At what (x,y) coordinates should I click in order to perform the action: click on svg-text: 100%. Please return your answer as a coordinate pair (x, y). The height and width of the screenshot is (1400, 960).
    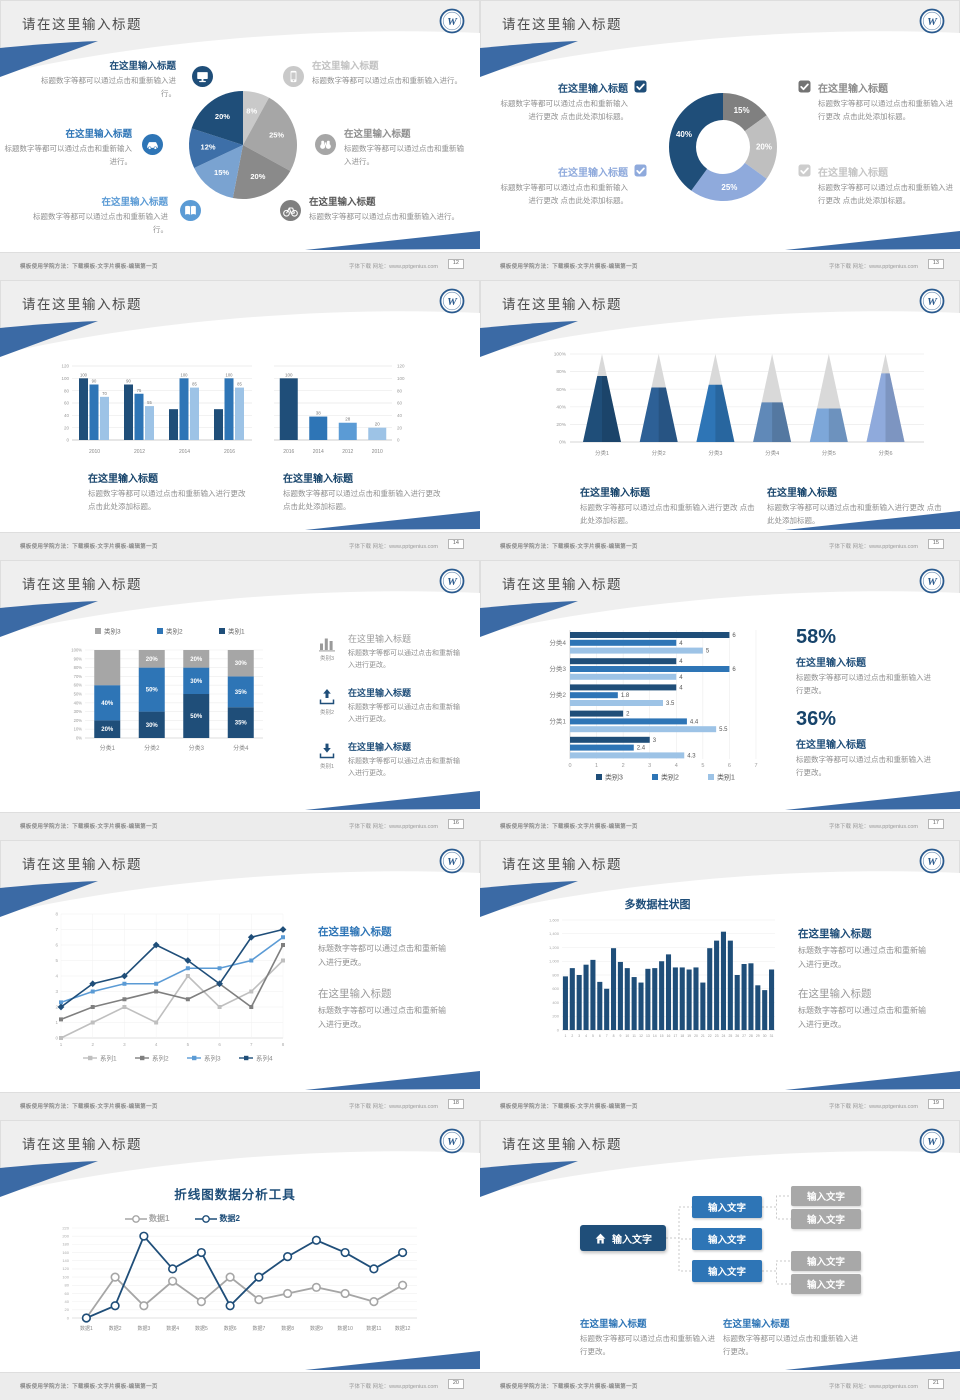
    Looking at the image, I should click on (76, 650).